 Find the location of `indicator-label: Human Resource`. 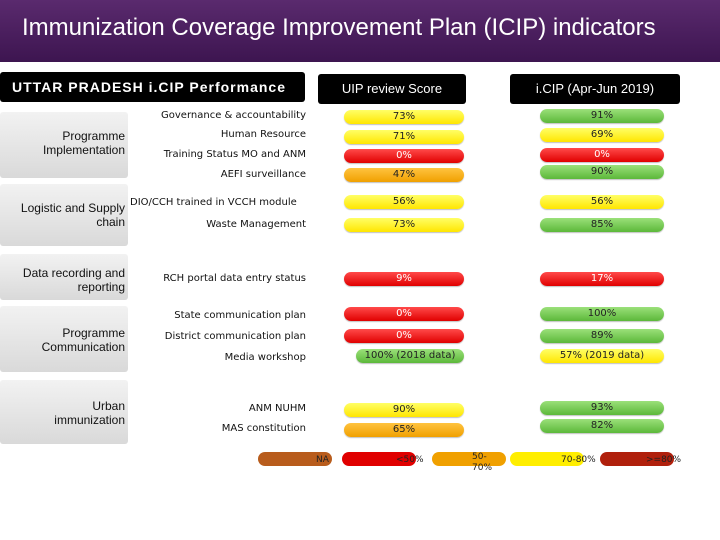

indicator-label: Human Resource is located at coordinates (263, 134).